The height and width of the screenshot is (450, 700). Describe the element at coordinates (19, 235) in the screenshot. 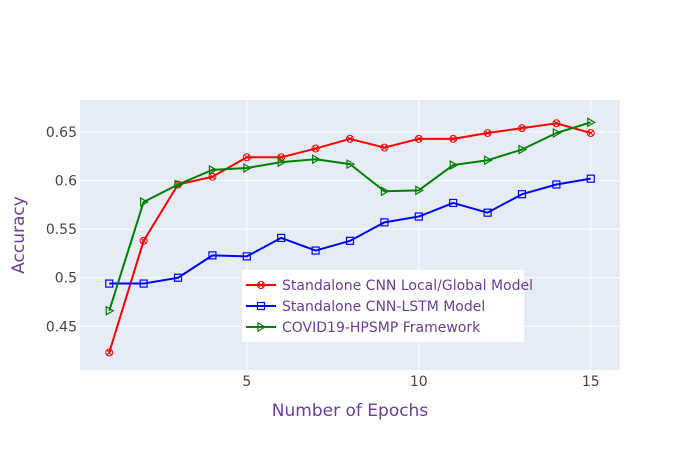

I see `y-axis-title: Accuracy` at that location.